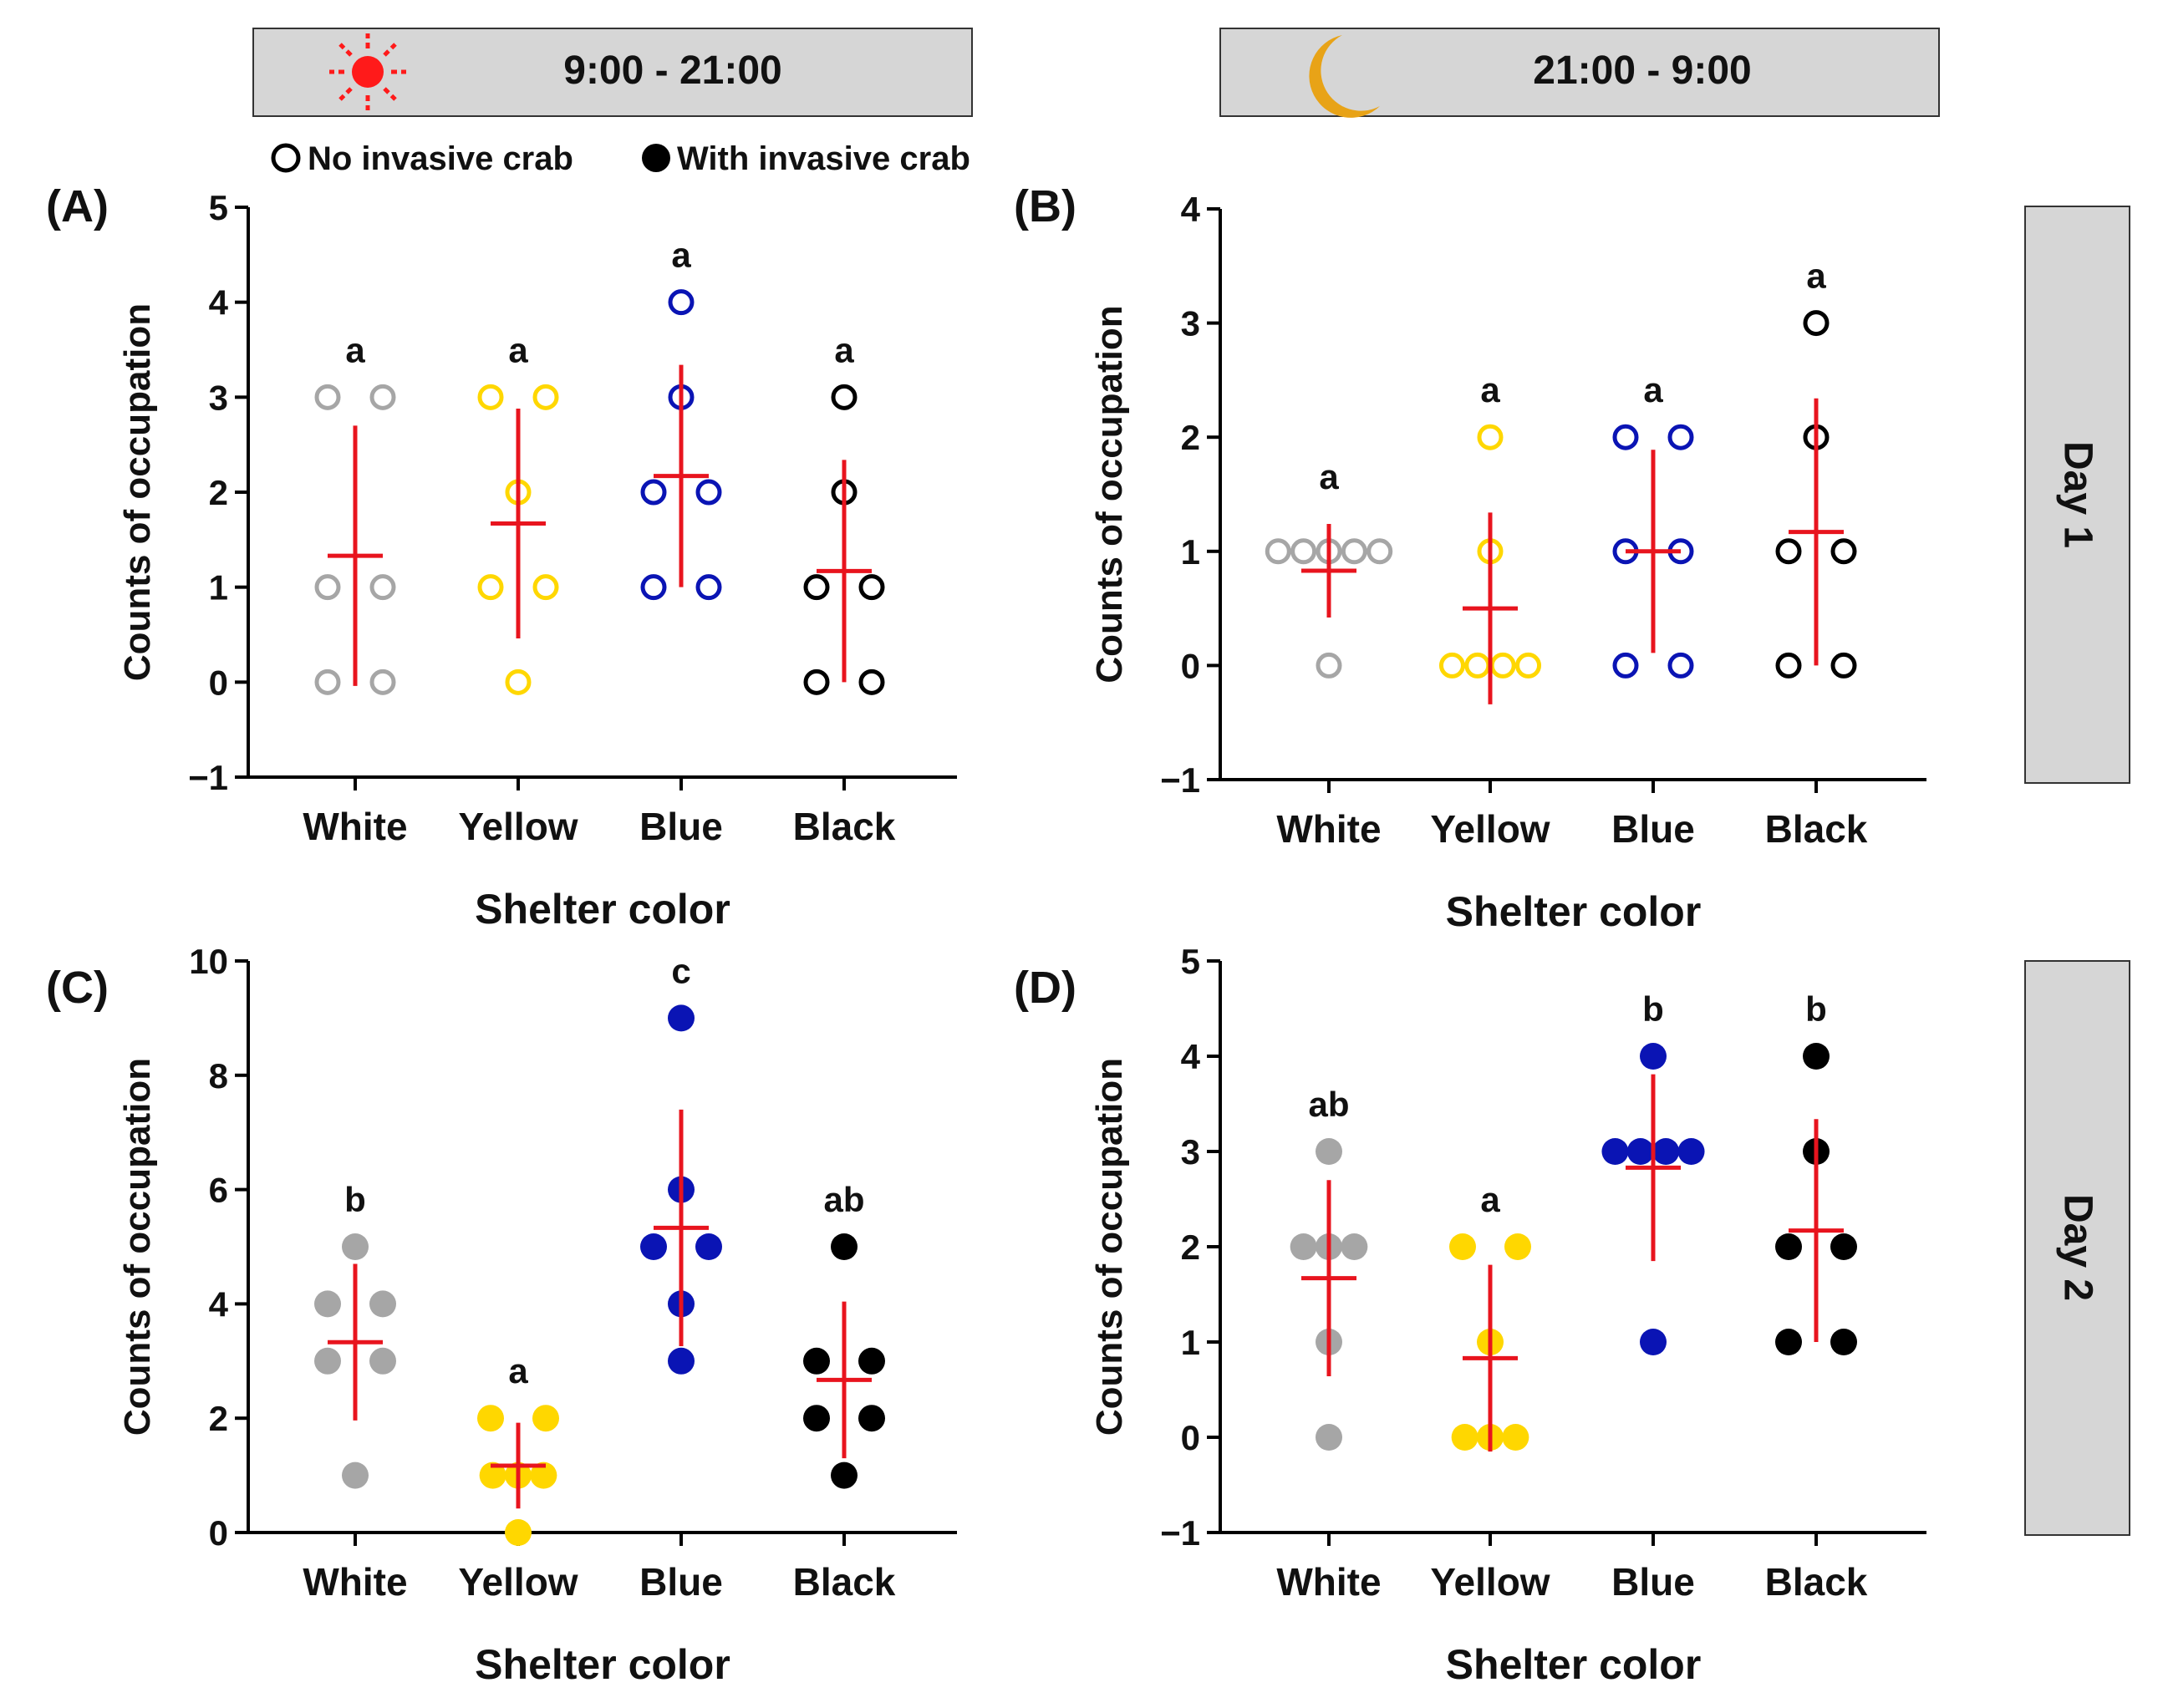  Describe the element at coordinates (219, 1075) in the screenshot. I see `y-tick-label: 8` at that location.